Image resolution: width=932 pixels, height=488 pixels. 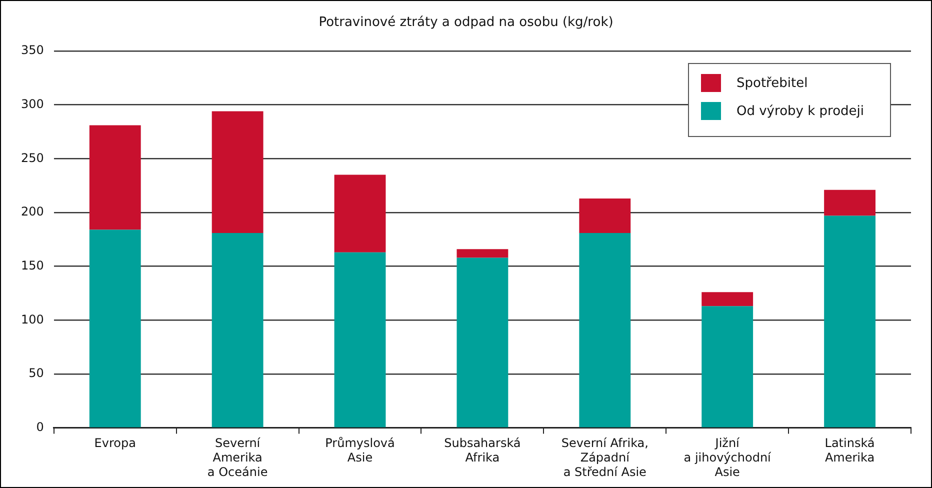 What do you see at coordinates (466, 22) in the screenshot?
I see `chart-title: Potravinové ztráty a odpad na osobu (kg/rok)` at bounding box center [466, 22].